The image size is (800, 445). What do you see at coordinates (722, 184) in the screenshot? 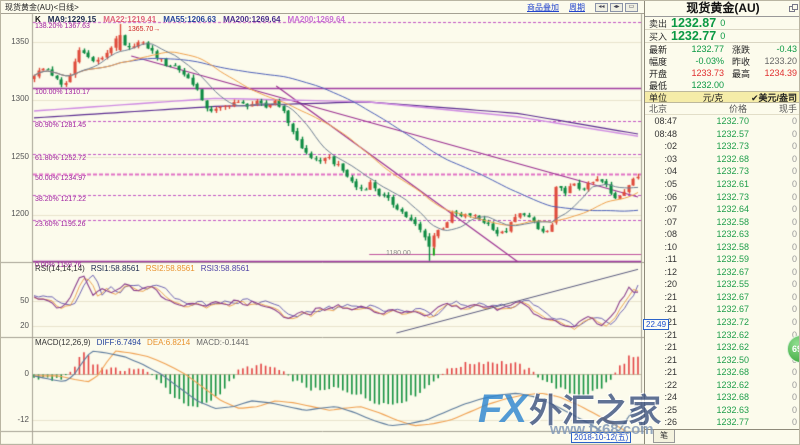
I see `tick-row: :05 1232.61 0` at bounding box center [722, 184].